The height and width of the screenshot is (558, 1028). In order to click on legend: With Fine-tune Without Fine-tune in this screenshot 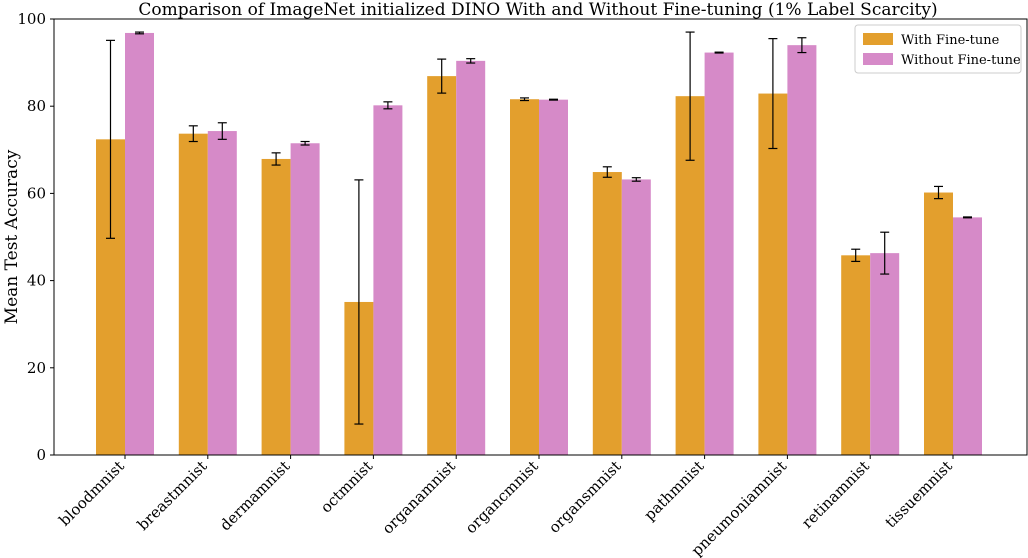, I will do `click(938, 49)`.